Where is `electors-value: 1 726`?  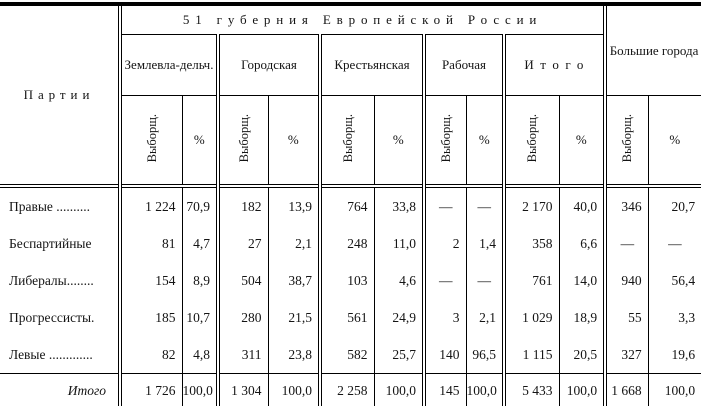 electors-value: 1 726 is located at coordinates (150, 389).